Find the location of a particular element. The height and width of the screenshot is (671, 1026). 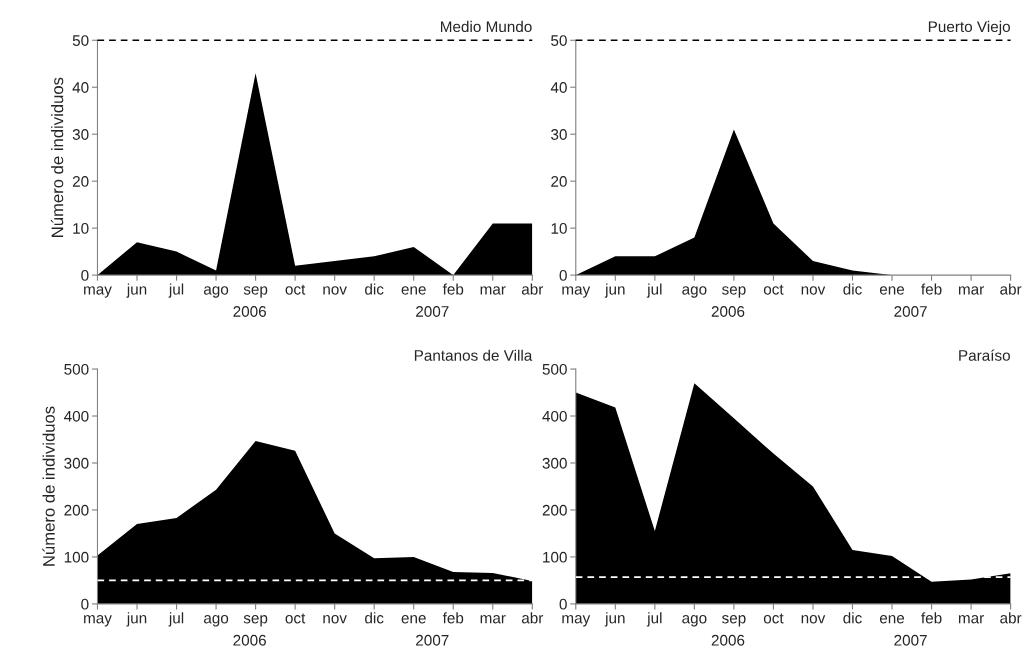

chart-title: Puerto Viejo is located at coordinates (969, 28).